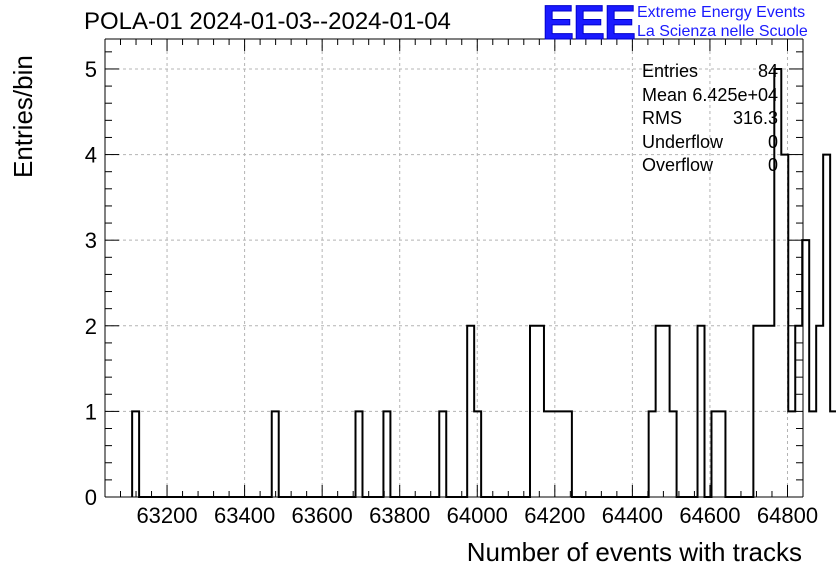  I want to click on y-tick-label: 5, so click(91, 69).